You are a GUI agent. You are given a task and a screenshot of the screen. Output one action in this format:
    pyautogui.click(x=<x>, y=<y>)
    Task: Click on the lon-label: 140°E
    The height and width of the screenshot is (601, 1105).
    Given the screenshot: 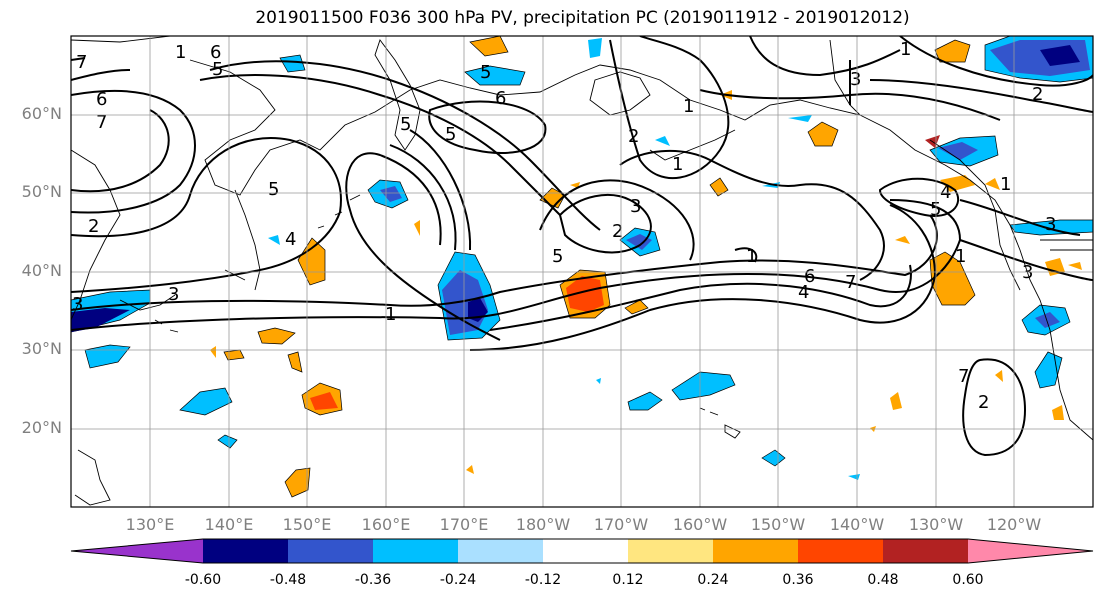 What is the action you would take?
    pyautogui.click(x=229, y=524)
    